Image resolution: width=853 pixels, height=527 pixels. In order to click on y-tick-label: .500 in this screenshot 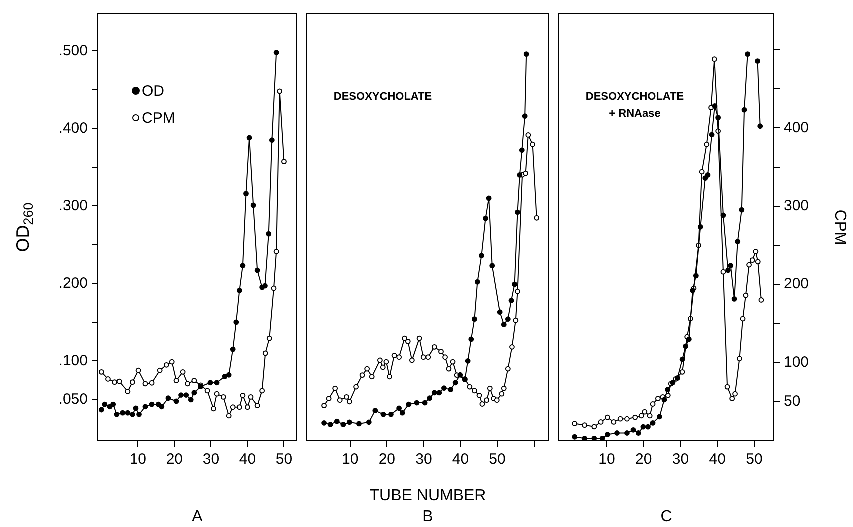, I will do `click(73, 51)`.